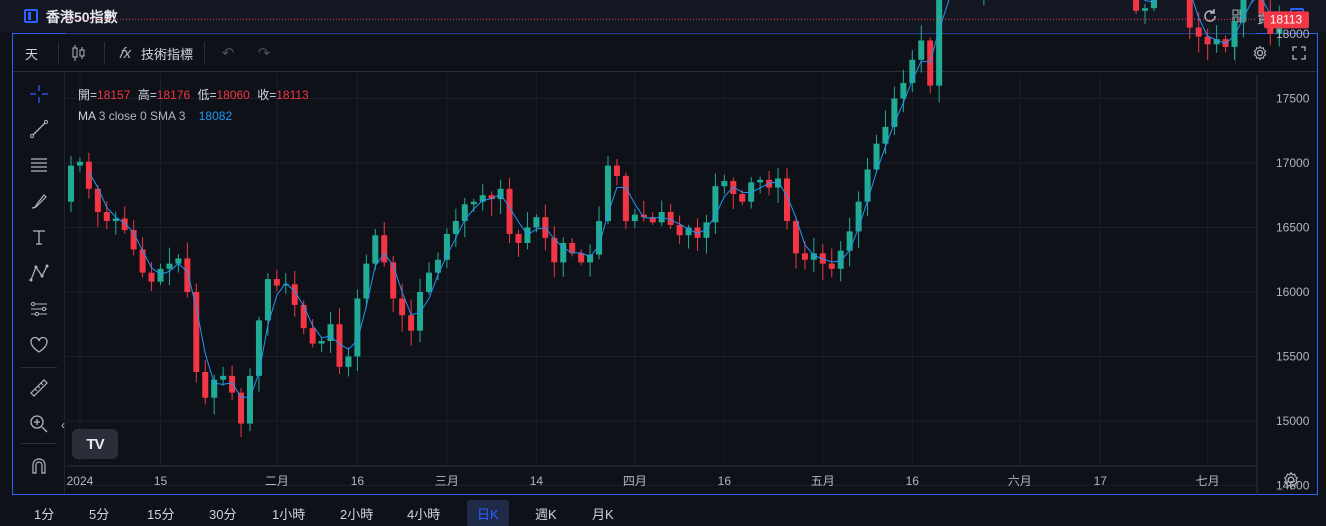  Describe the element at coordinates (88, 95) in the screenshot. I see `open-label: 開=` at that location.